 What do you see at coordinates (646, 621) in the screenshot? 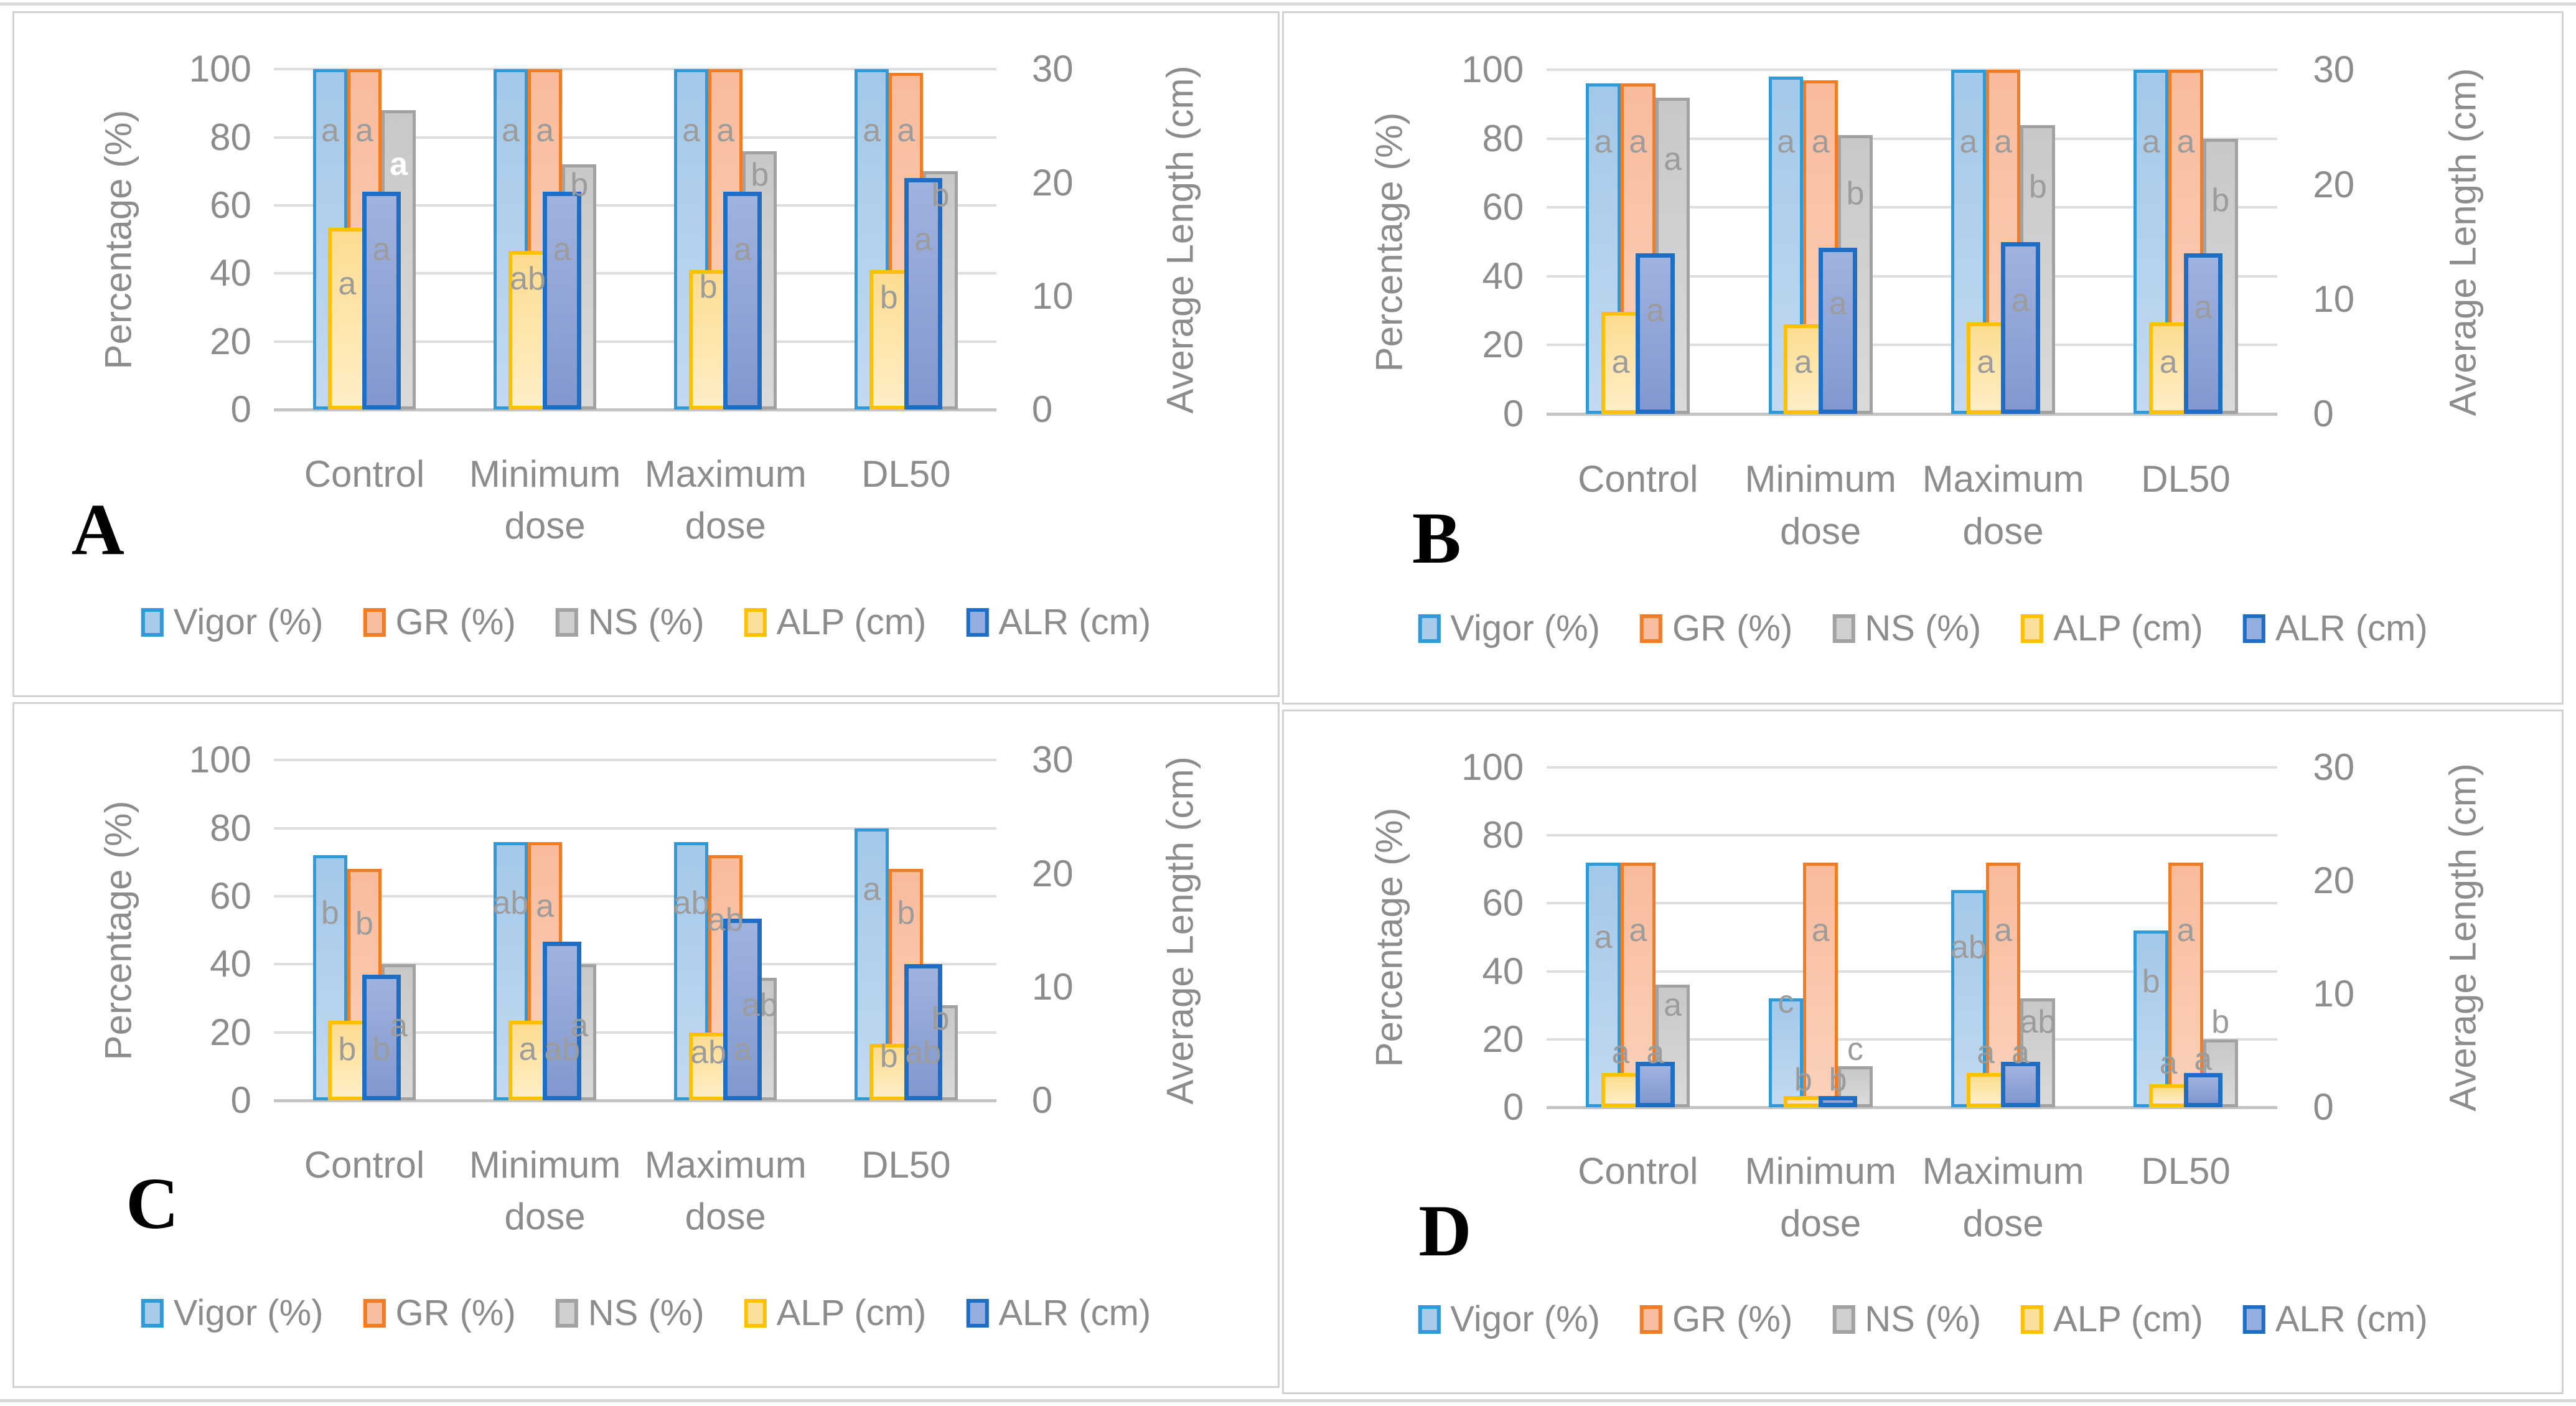
I see `legend-label-ns: NS (%)` at bounding box center [646, 621].